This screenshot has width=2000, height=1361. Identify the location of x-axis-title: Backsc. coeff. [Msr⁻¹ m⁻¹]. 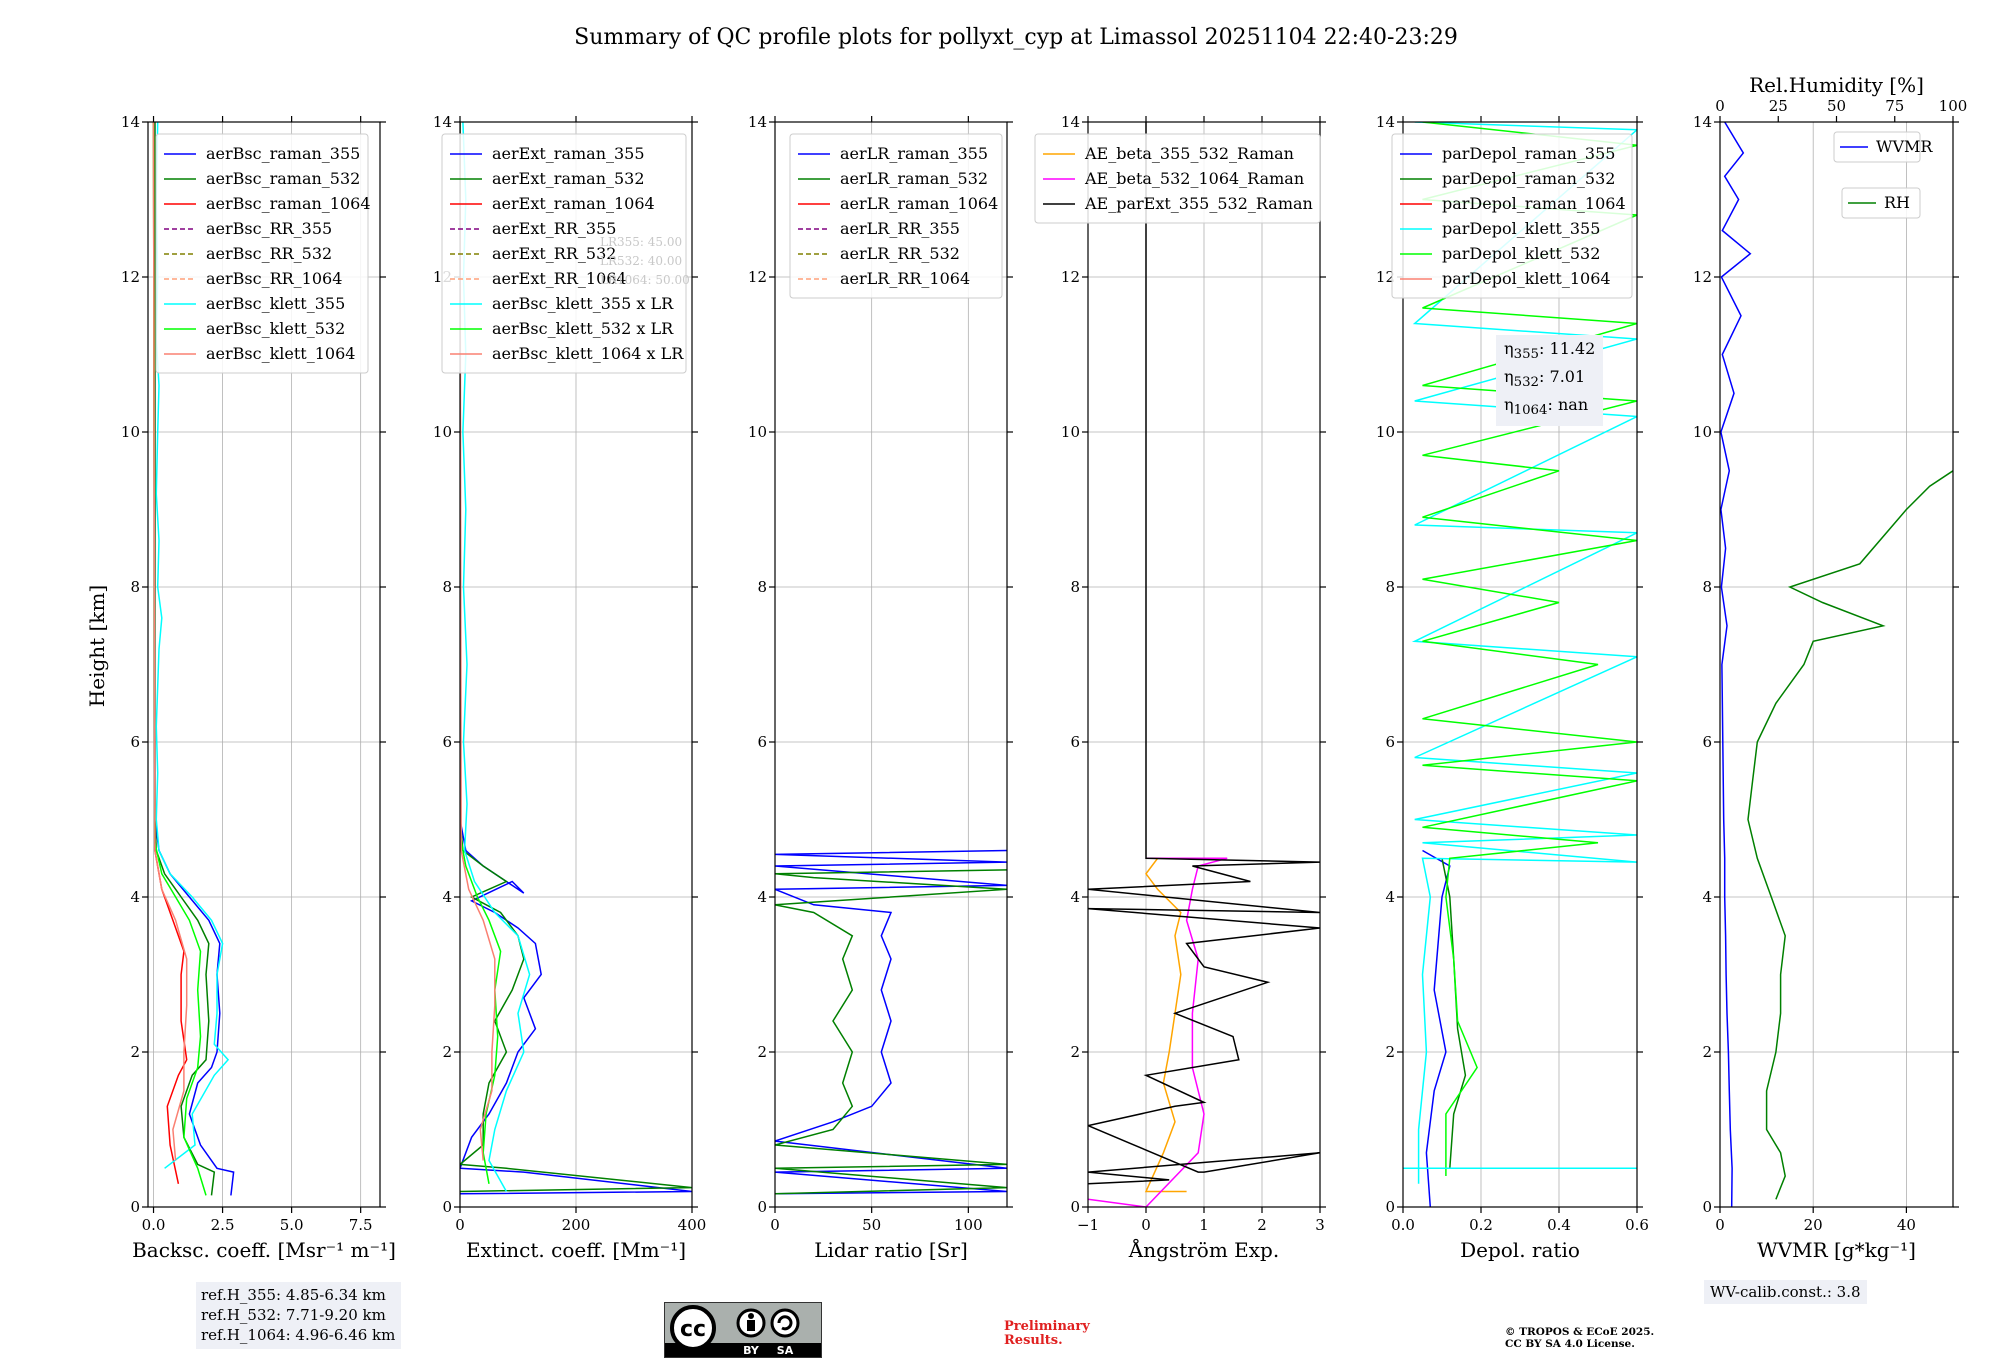
(264, 1250).